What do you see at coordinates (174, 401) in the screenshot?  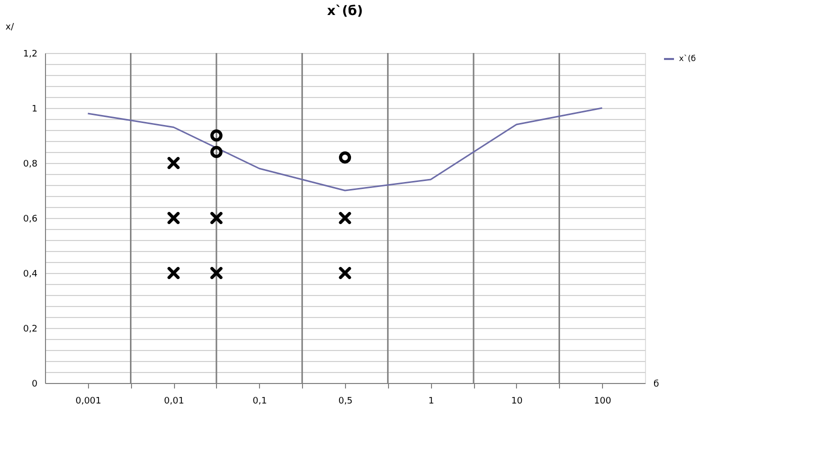 I see `x-tick-label: 0,01` at bounding box center [174, 401].